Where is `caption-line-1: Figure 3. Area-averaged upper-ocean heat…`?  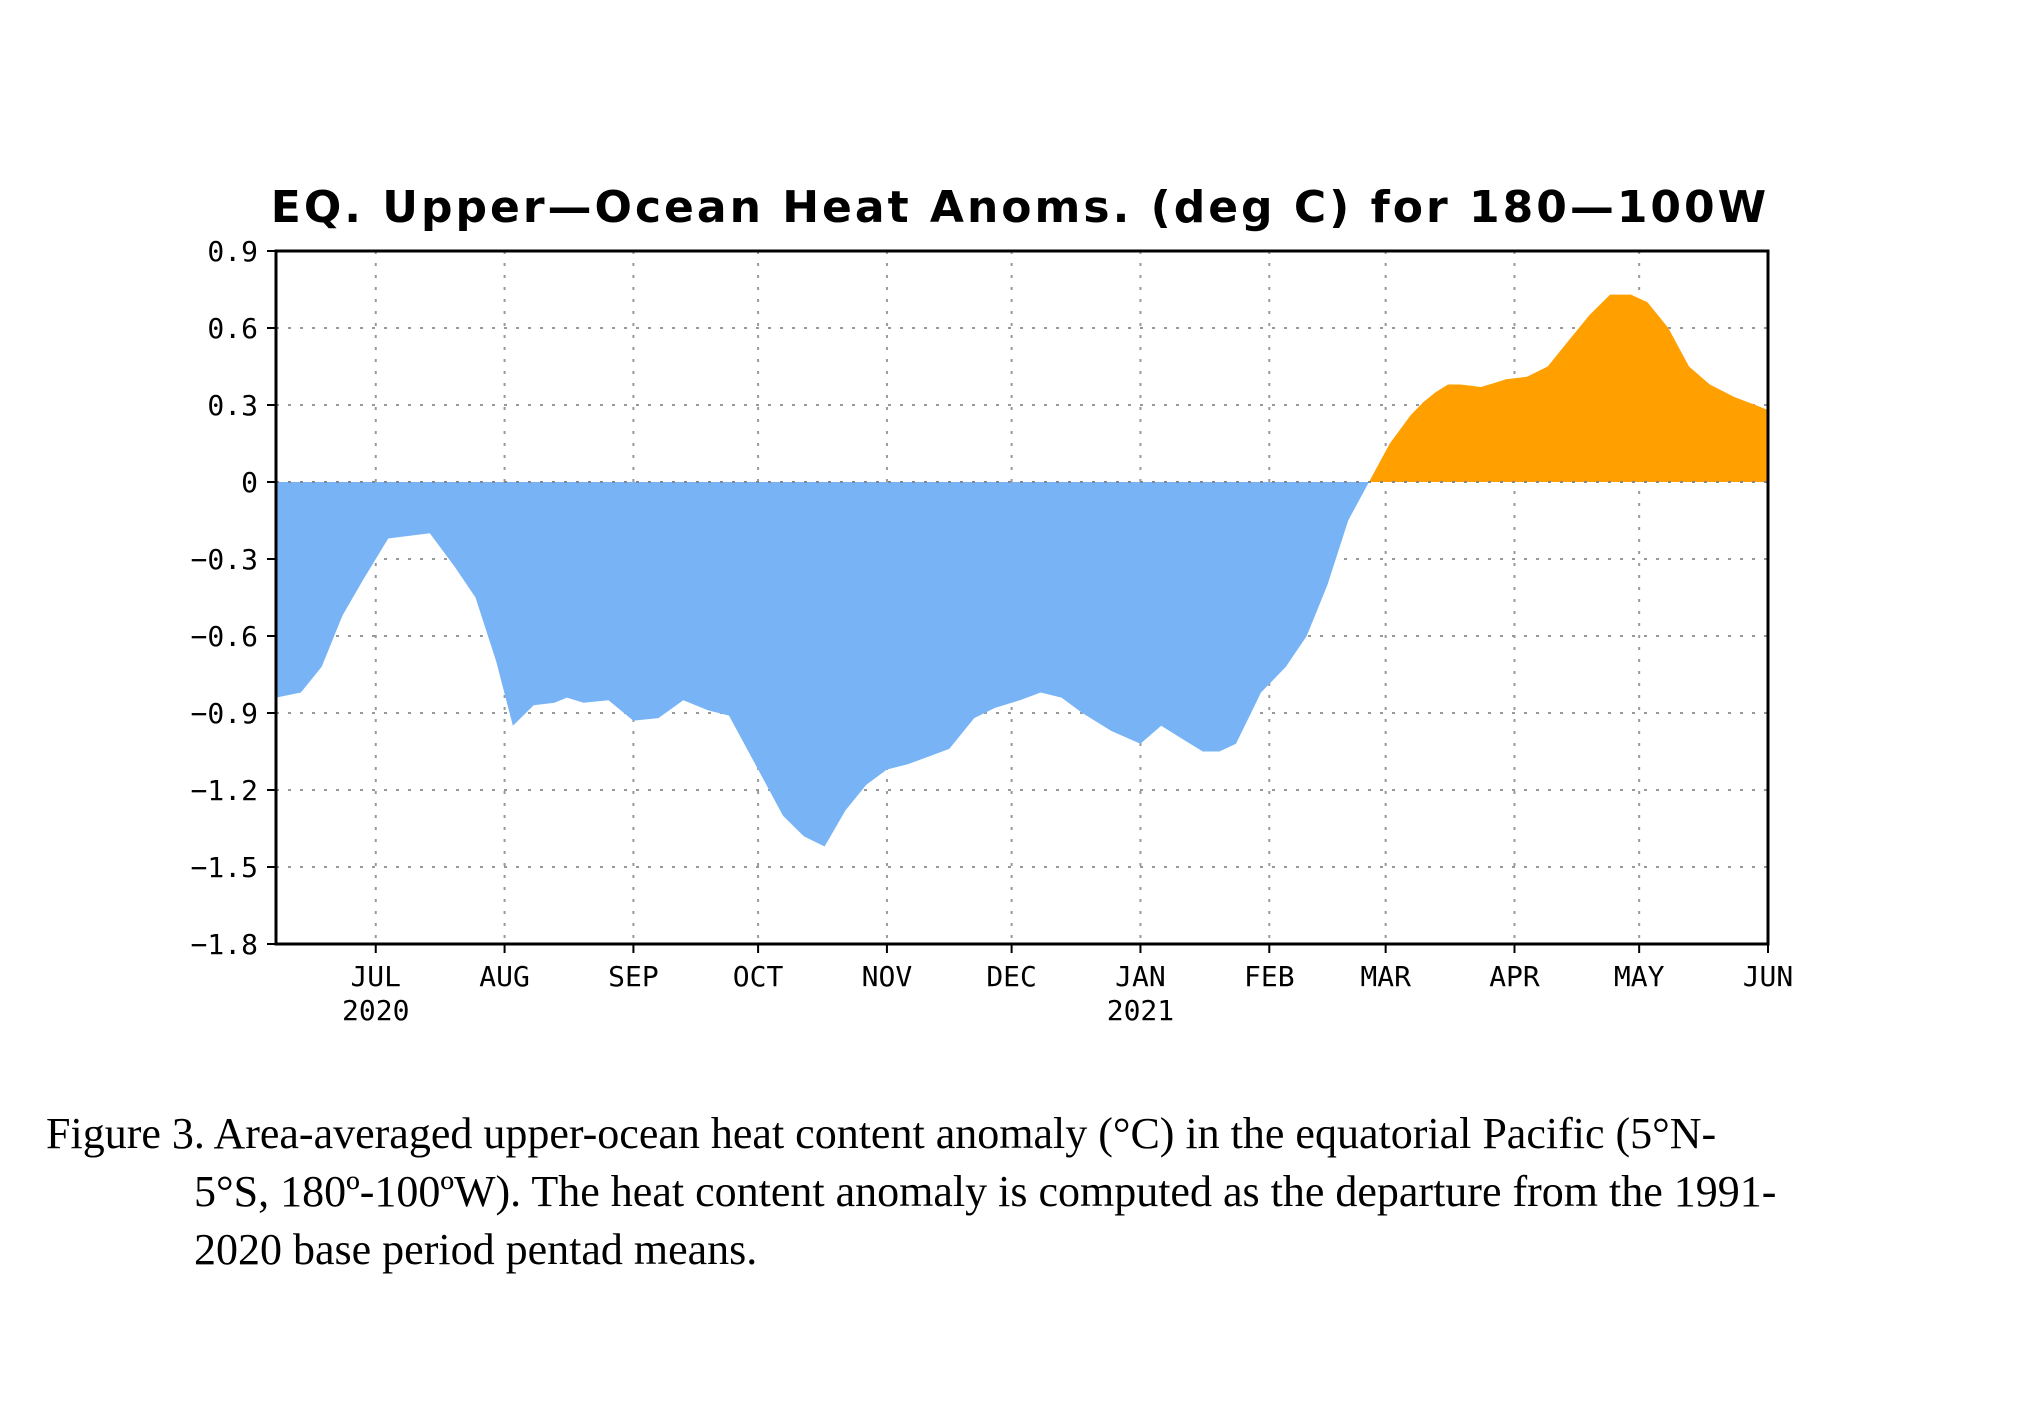
caption-line-1: Figure 3. Area-averaged upper-ocean heat… is located at coordinates (881, 1133).